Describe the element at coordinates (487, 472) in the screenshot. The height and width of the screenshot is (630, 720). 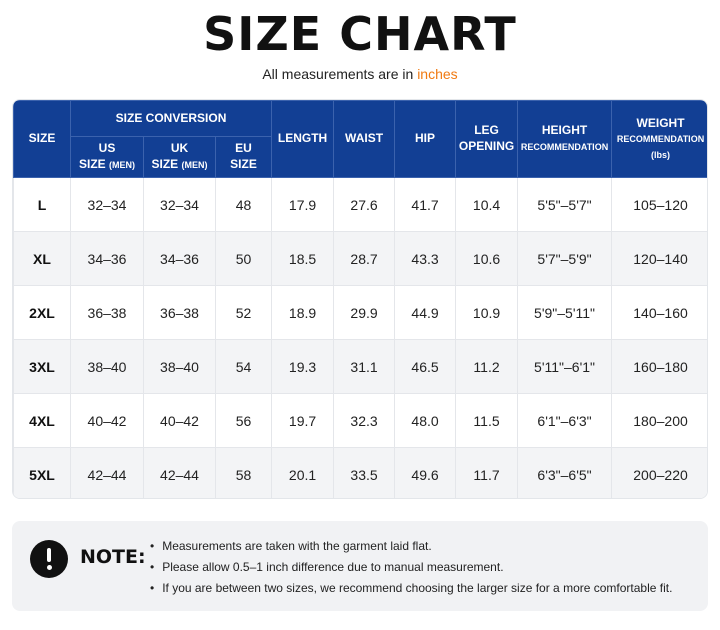
I see `leg-opening-cell: 11.7` at that location.